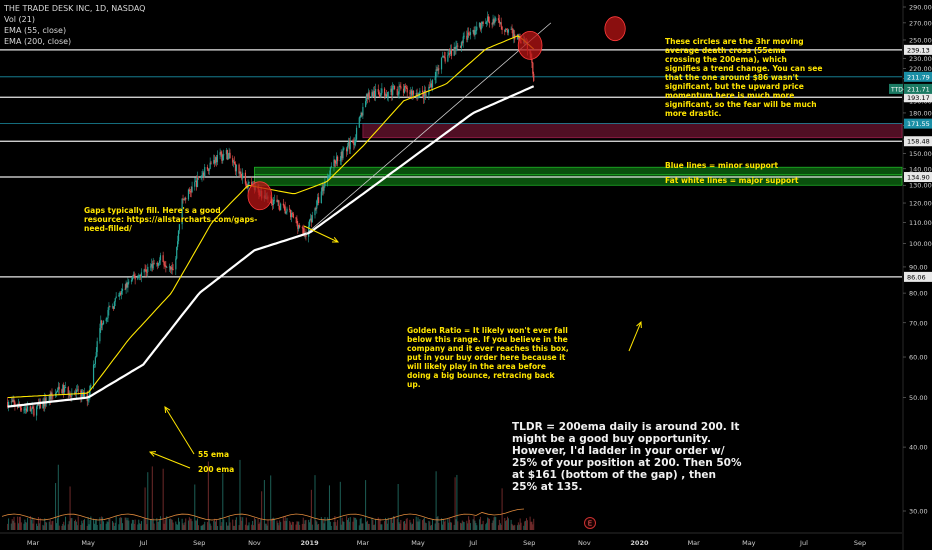 This screenshot has height=550, width=932. What do you see at coordinates (803, 543) in the screenshot?
I see `x-tick-label: Jul` at bounding box center [803, 543].